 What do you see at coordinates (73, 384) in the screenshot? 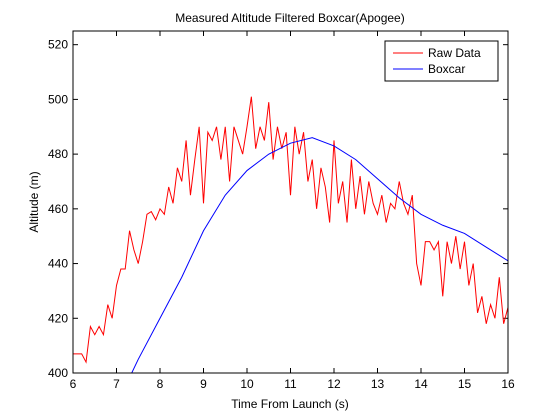
I see `x-tick-label: 6` at bounding box center [73, 384].